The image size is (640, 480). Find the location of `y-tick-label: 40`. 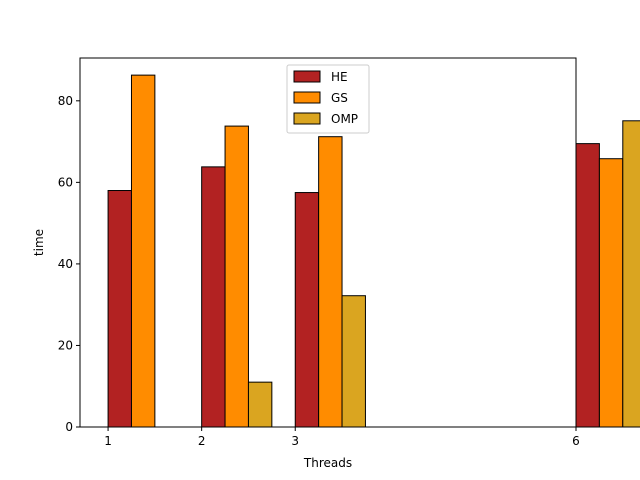

y-tick-label: 40 is located at coordinates (65, 264).